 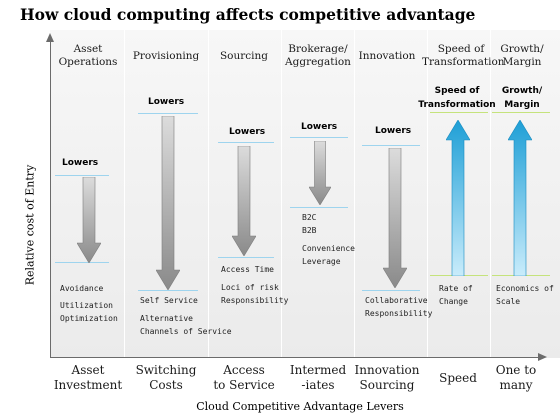 I want to click on column-header-growth: Growth/ Margin, so click(x=522, y=56).